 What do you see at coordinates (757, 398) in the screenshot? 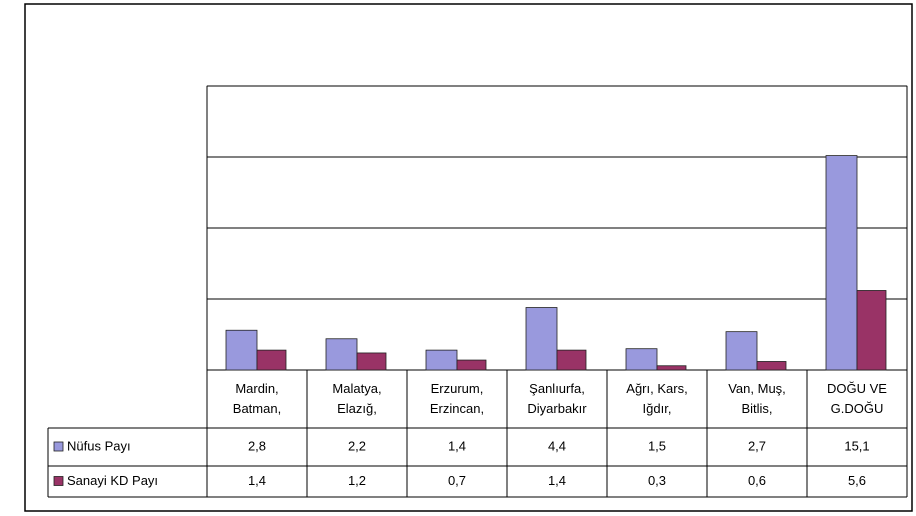
I see `x-tick-label: Van, Muş, Bitlis,` at bounding box center [757, 398].